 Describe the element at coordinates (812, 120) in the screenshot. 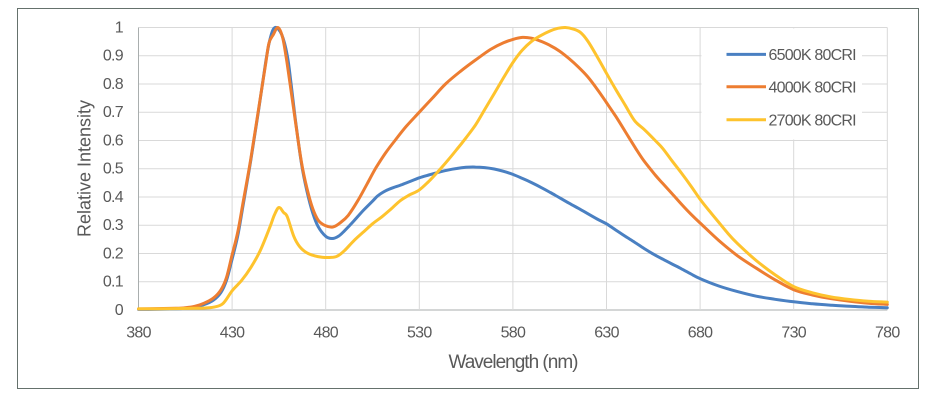

I see `svg-text: 2700K 80CRI` at that location.